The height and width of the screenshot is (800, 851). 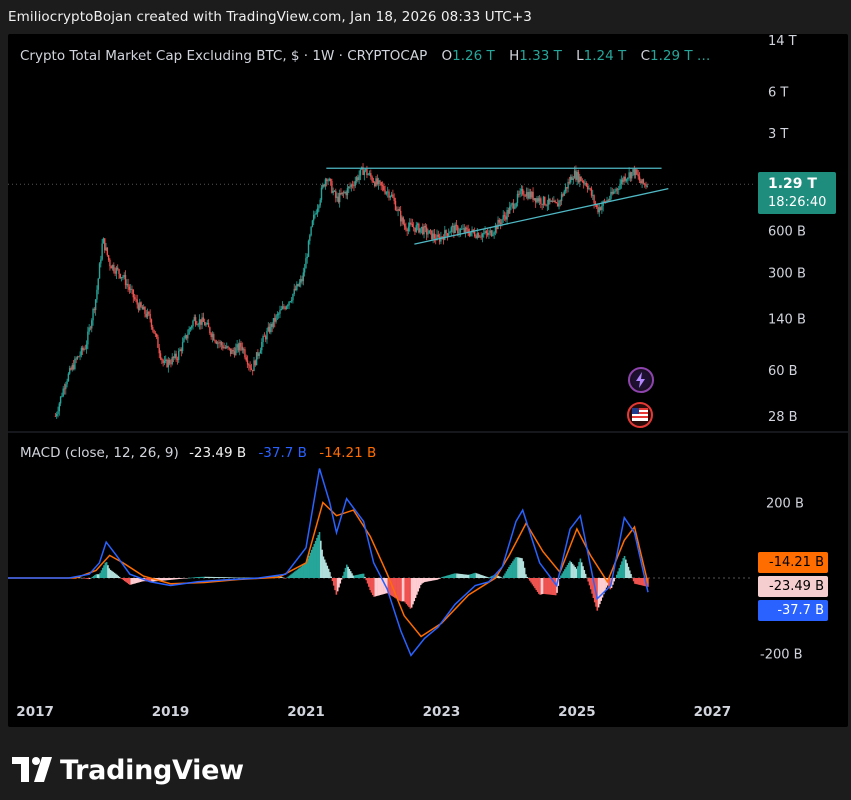 I want to click on macd-tag: -37.7 B, so click(x=793, y=610).